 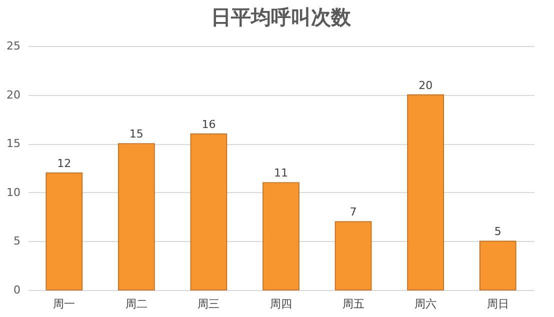 What do you see at coordinates (209, 124) in the screenshot?
I see `data-label: 16` at bounding box center [209, 124].